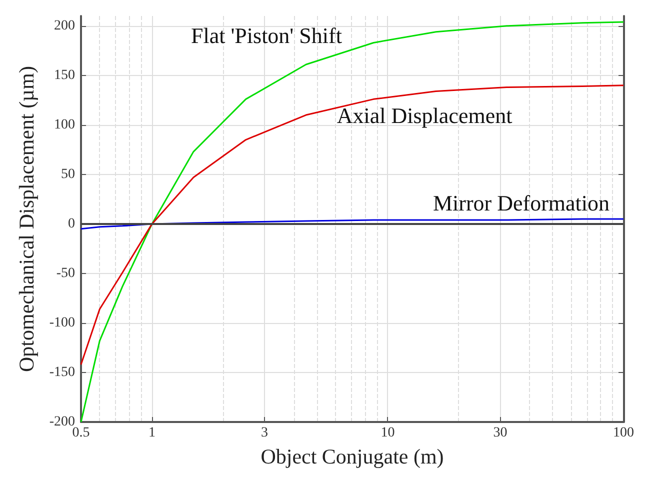 Image resolution: width=645 pixels, height=480 pixels. What do you see at coordinates (152, 433) in the screenshot?
I see `x-tick-label: 1` at bounding box center [152, 433].